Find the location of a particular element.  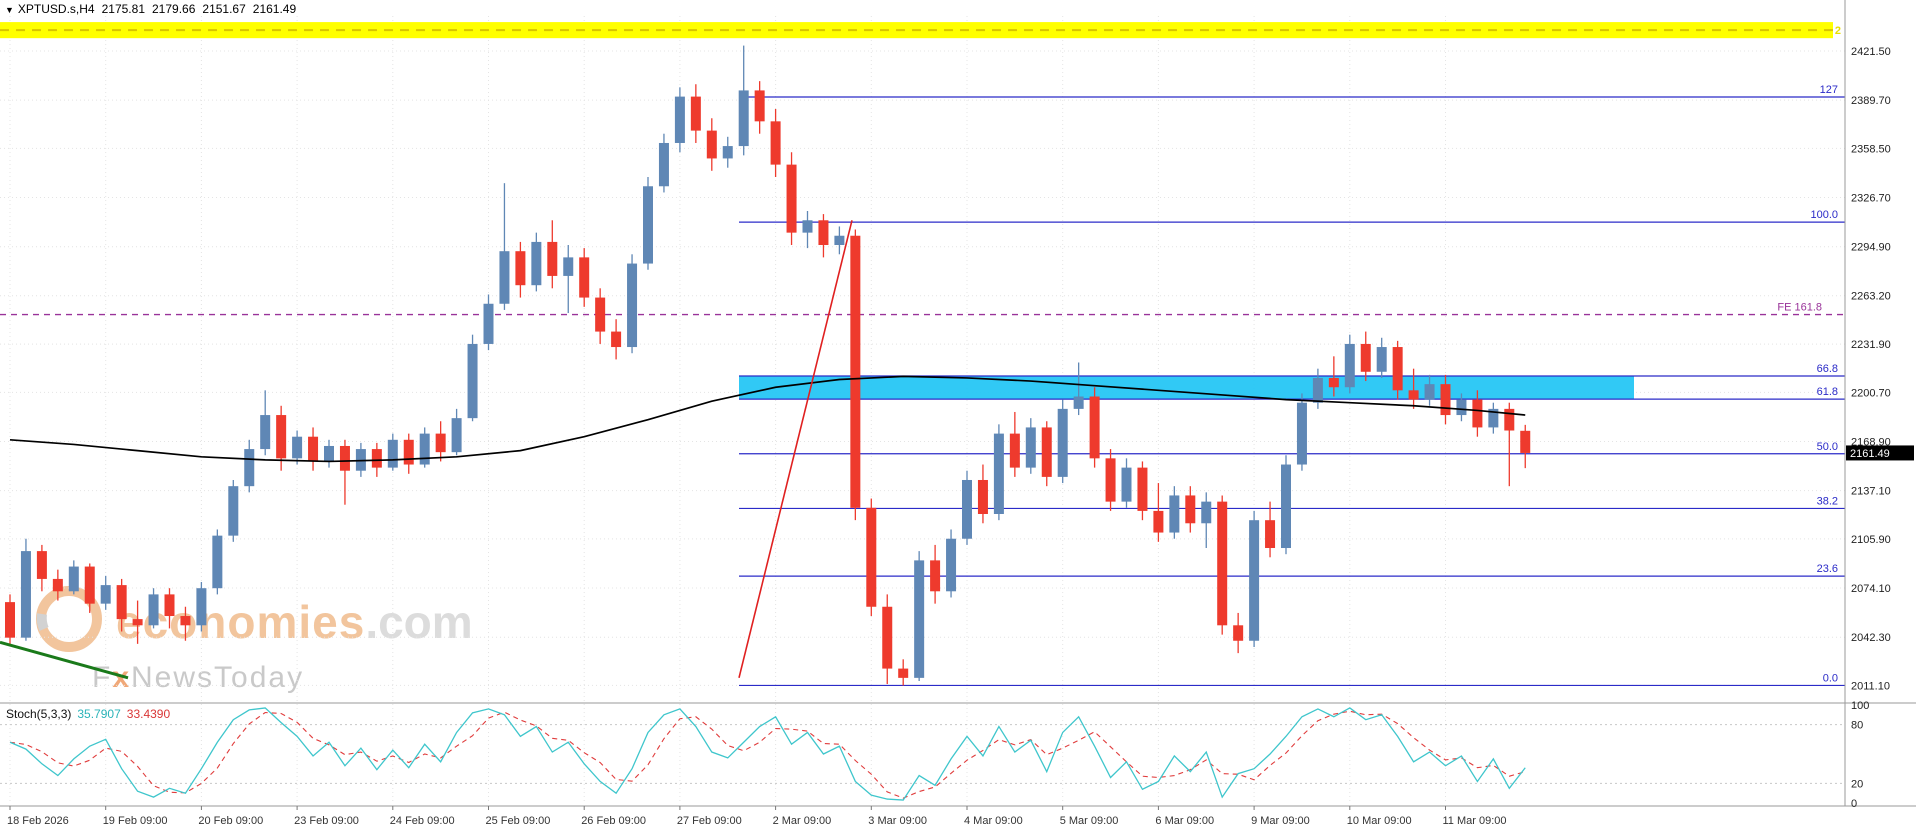

stochastic-panel: 100 80 20 0 is located at coordinates (934, 755).